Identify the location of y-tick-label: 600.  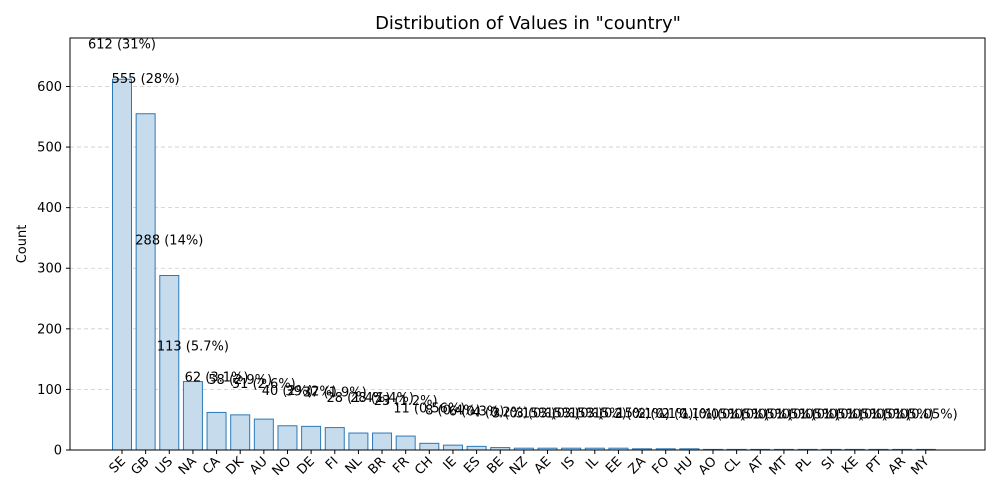
(49, 87).